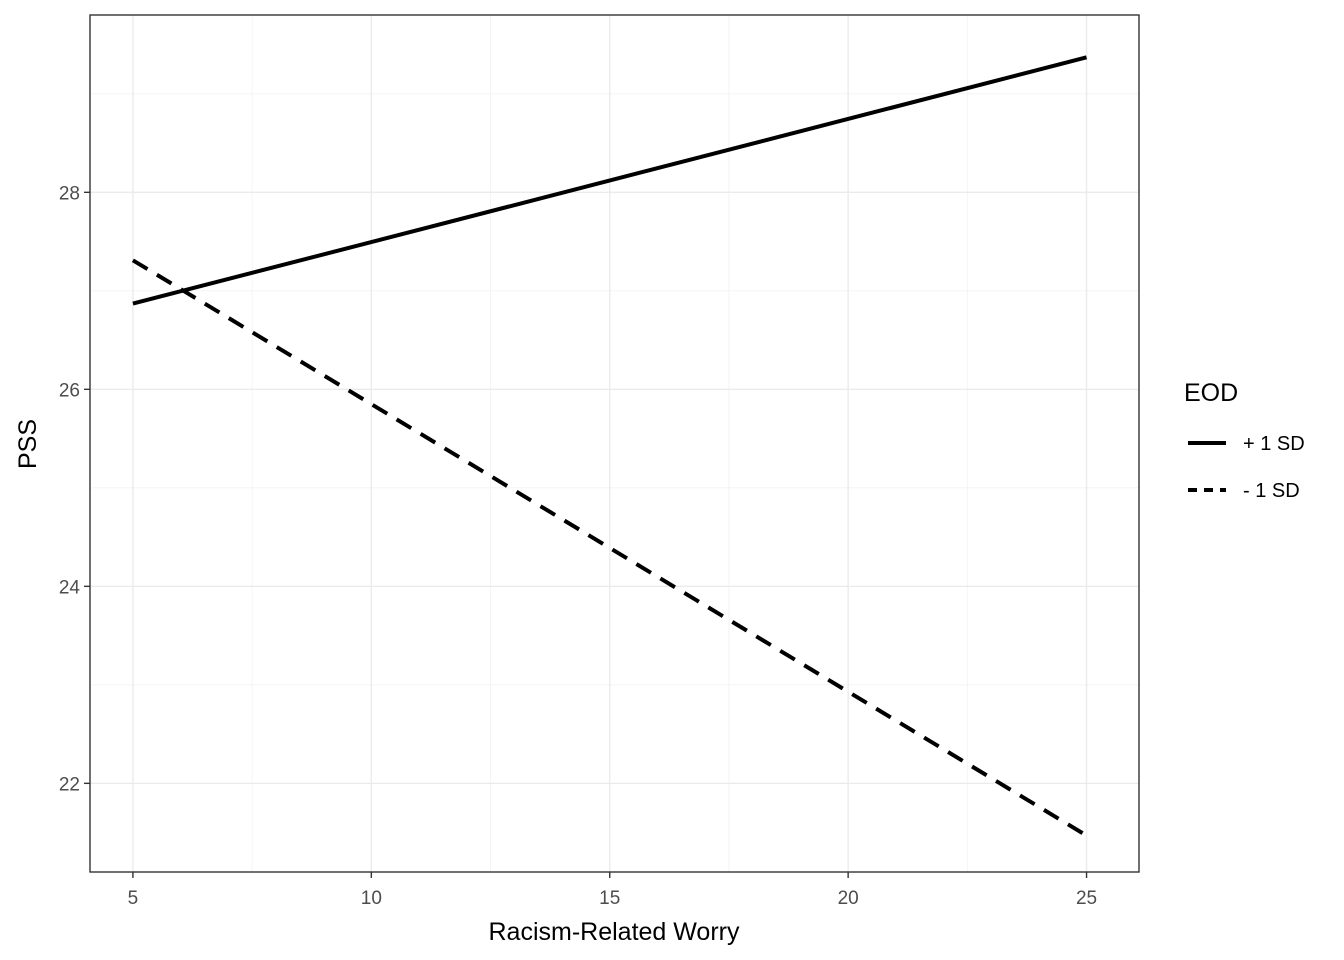 This screenshot has height=960, width=1344. Describe the element at coordinates (848, 898) in the screenshot. I see `x-tick-label: 20` at that location.